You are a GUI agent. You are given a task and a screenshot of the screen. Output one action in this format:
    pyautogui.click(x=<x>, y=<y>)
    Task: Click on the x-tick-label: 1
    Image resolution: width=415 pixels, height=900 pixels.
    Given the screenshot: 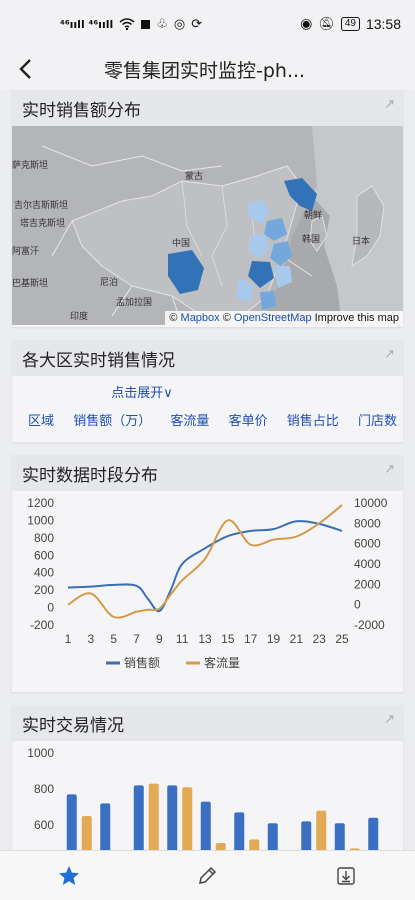 What is the action you would take?
    pyautogui.click(x=68, y=639)
    